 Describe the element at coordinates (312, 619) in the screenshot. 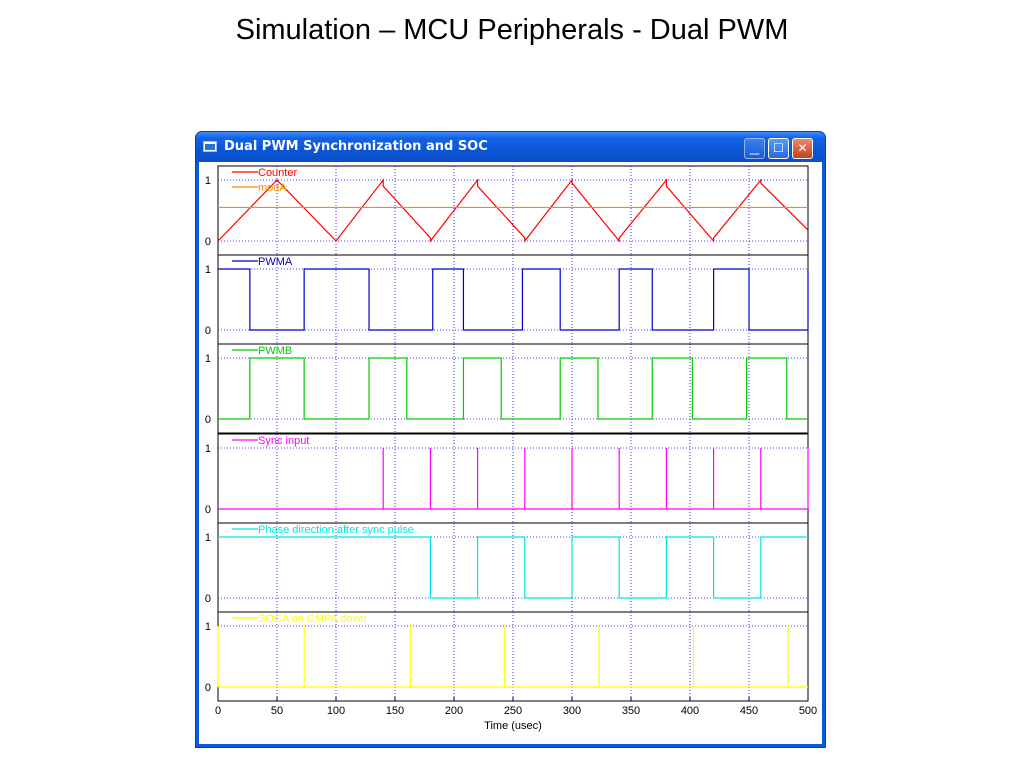

I see `soca-panel-legend-label: SOCA on CMPA down` at that location.